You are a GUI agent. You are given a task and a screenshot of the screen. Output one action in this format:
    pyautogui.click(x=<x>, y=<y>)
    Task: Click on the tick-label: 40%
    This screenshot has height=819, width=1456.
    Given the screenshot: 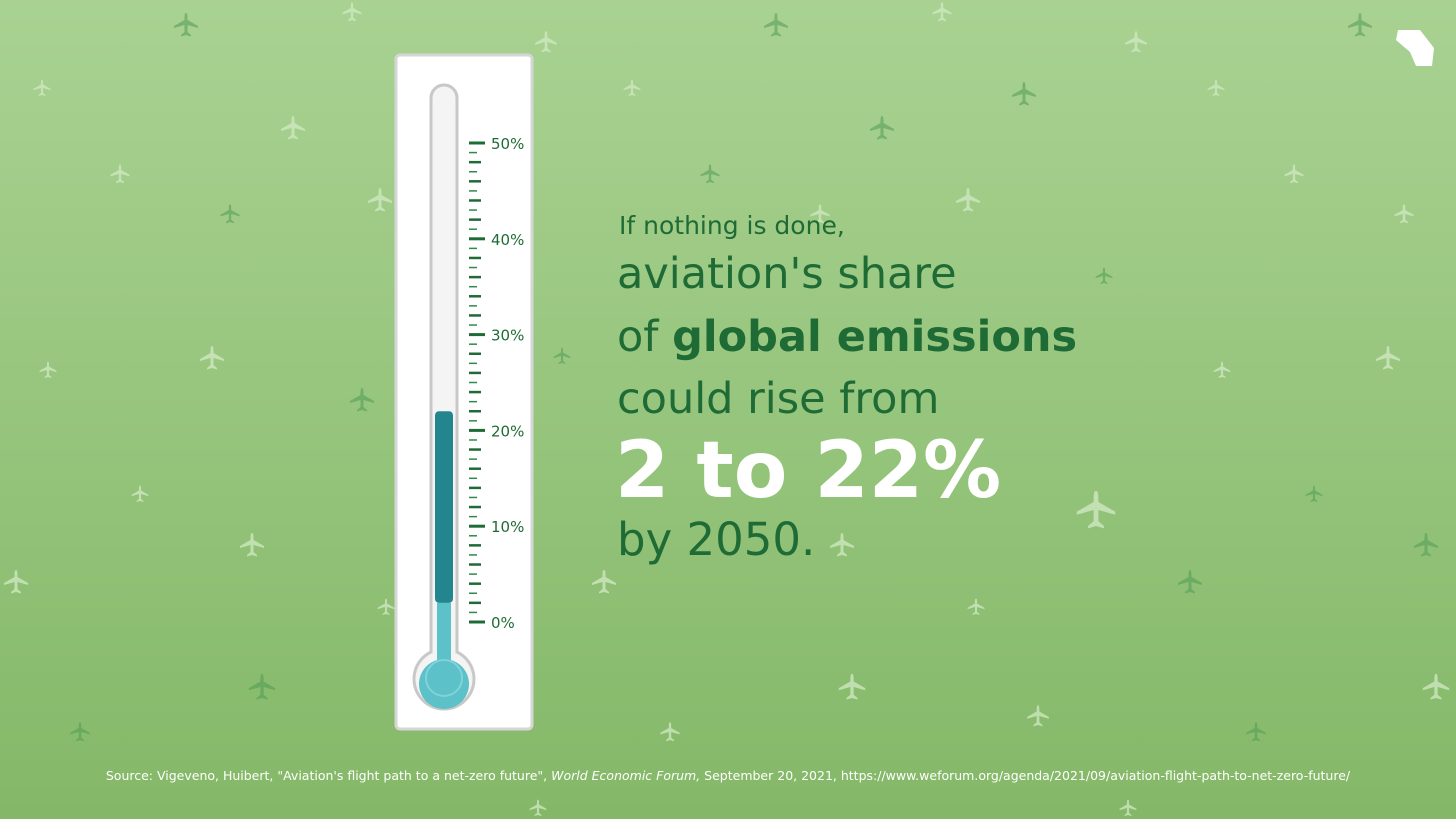 What is the action you would take?
    pyautogui.click(x=507, y=240)
    